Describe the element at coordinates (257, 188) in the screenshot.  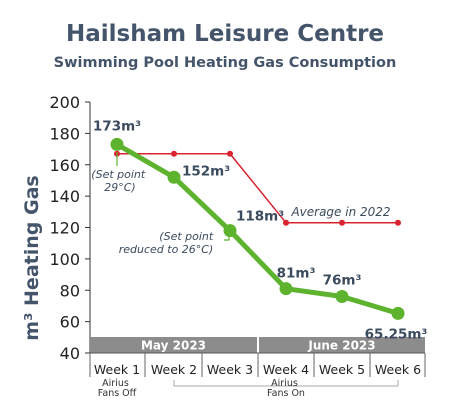
I see `series-line-average-2022` at that location.